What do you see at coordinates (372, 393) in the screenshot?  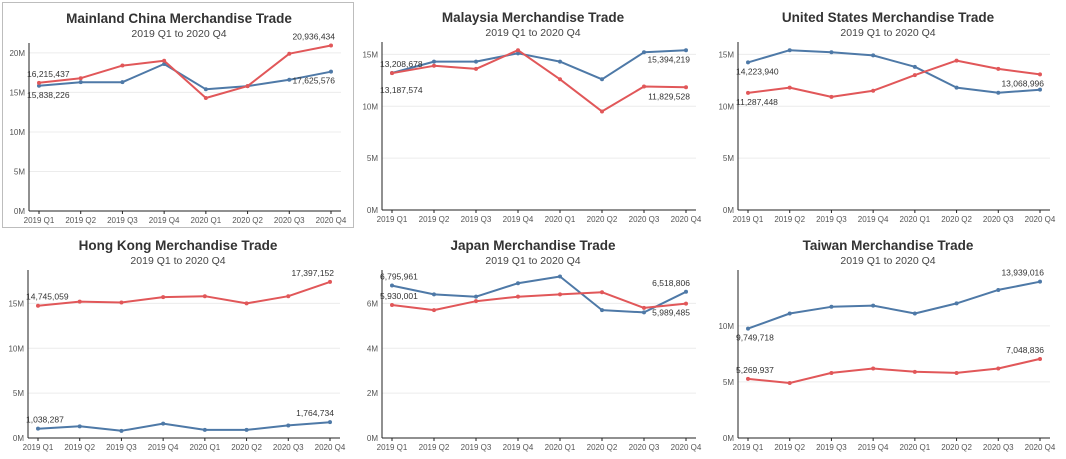 I see `y-tick-label: 2M` at bounding box center [372, 393].